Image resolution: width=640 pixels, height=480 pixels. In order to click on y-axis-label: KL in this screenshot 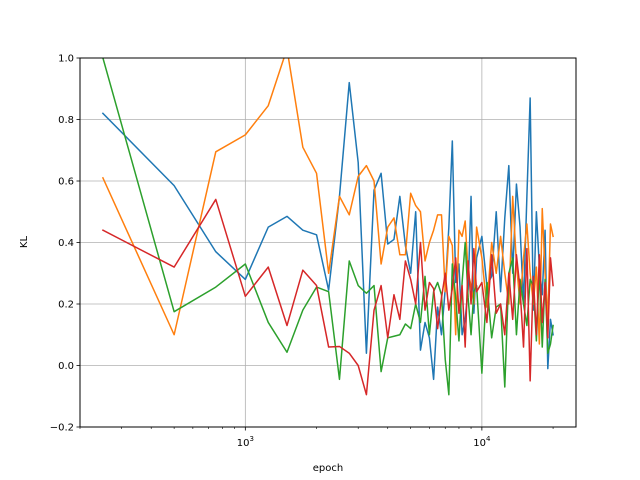, I will do `click(24, 242)`.